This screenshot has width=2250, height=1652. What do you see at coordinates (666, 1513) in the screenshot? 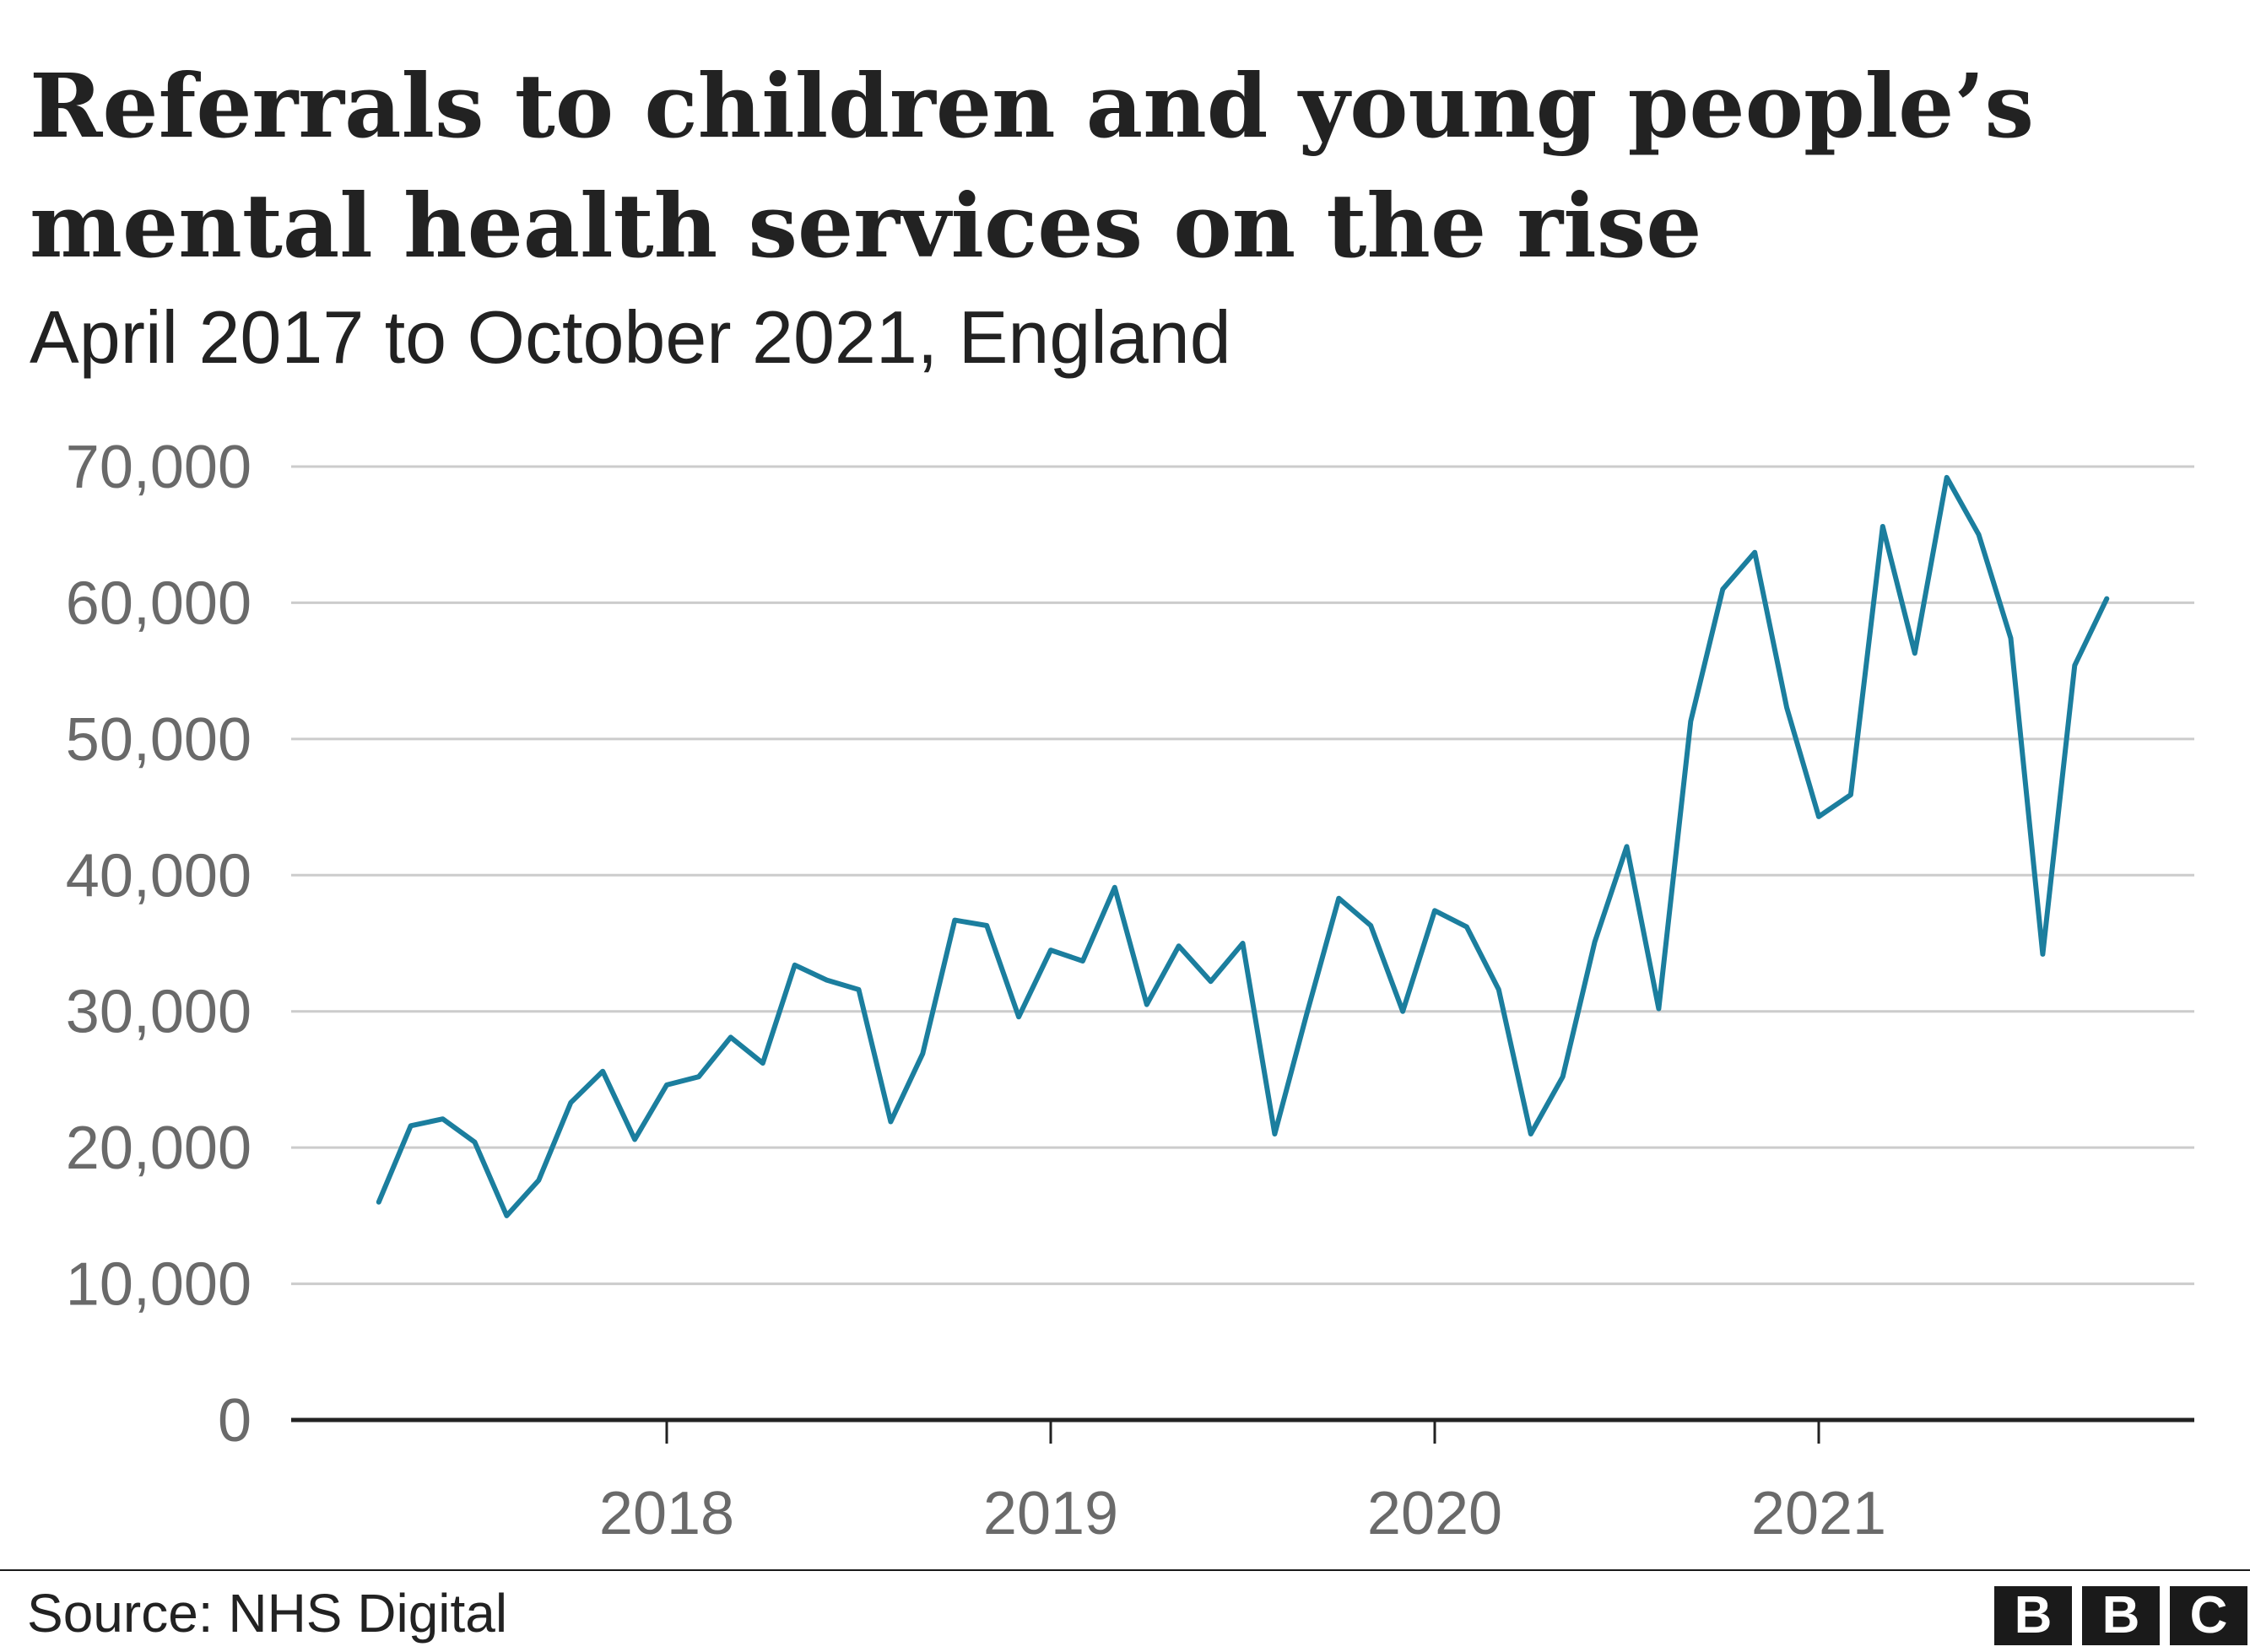
I see `x-tick-label: 2018` at bounding box center [666, 1513].